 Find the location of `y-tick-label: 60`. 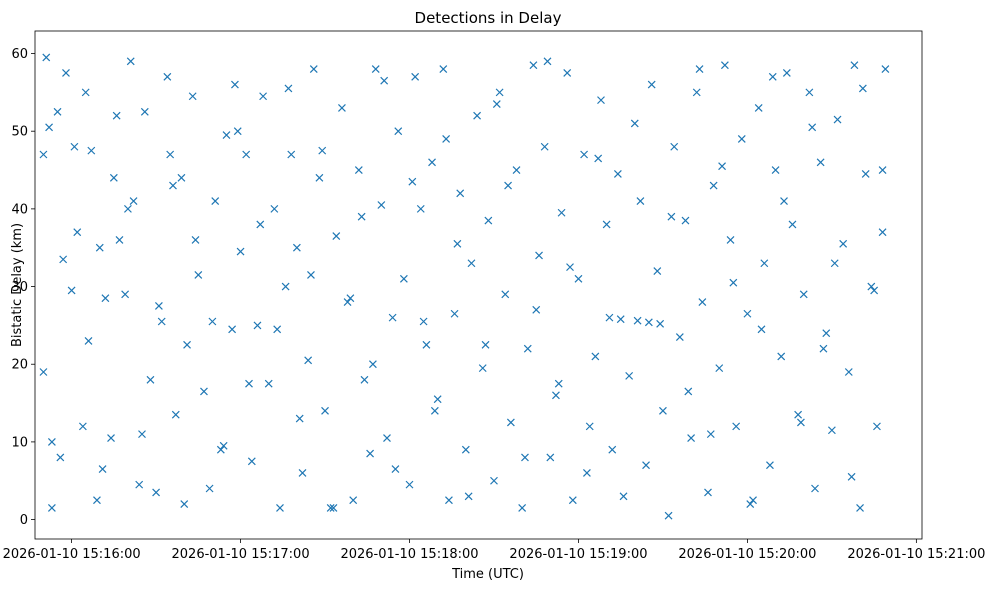

y-tick-label: 60 is located at coordinates (19, 54).